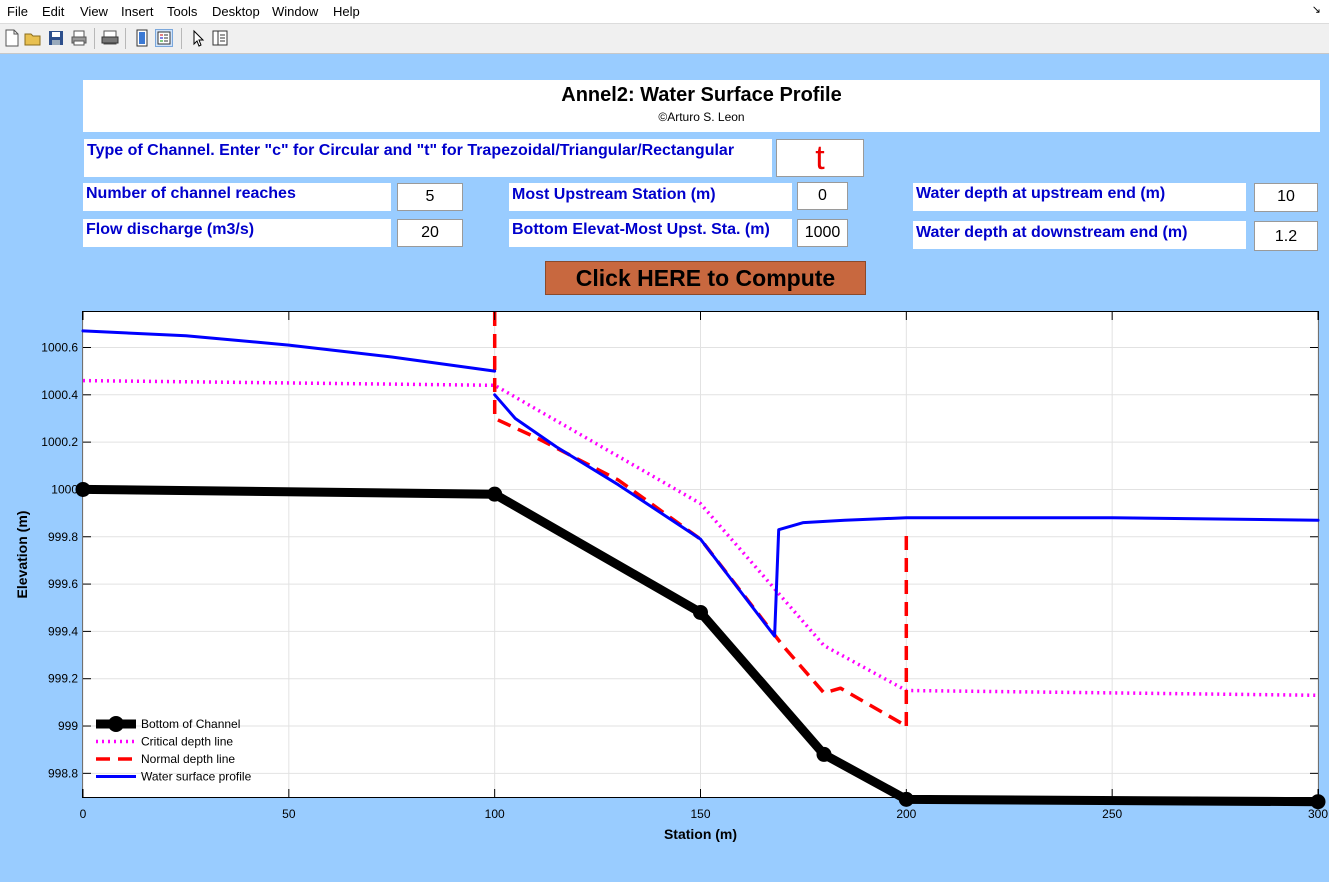 This screenshot has height=882, width=1329. I want to click on y-tick-label: 999, so click(68, 726).